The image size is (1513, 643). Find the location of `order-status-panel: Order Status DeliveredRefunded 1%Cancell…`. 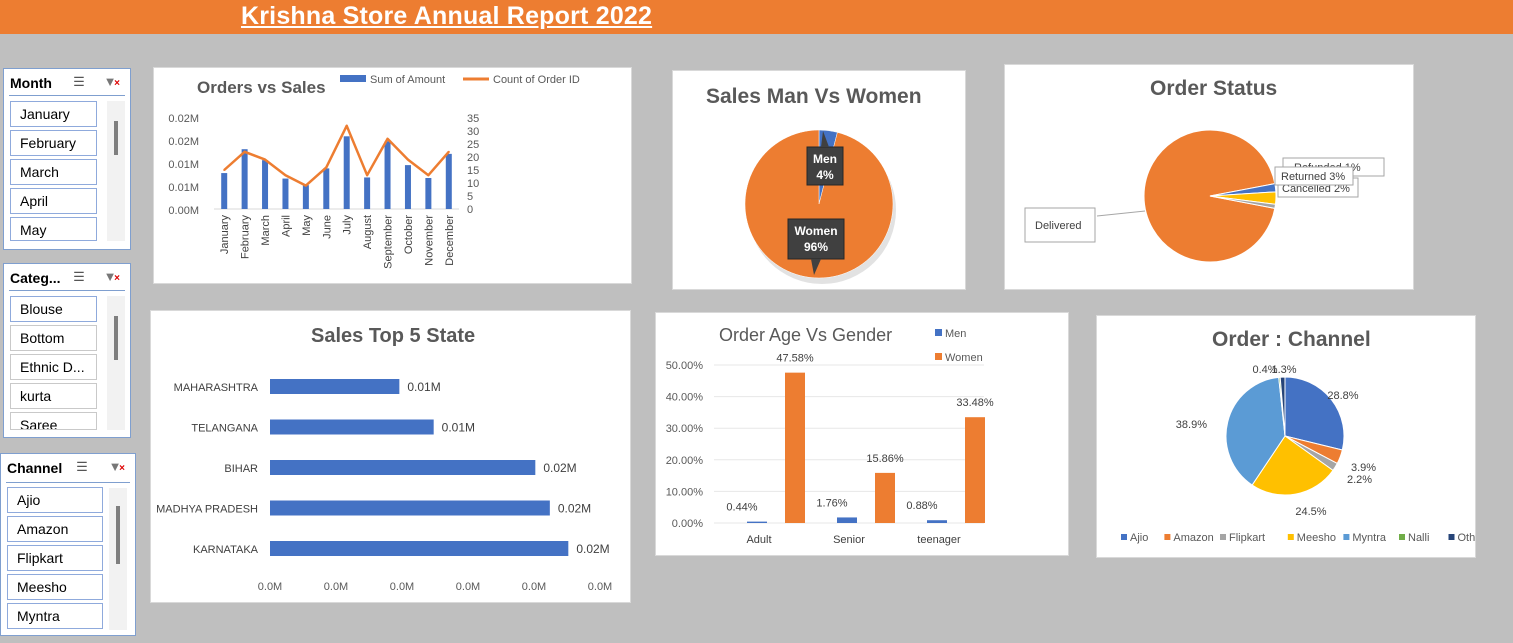

order-status-panel: Order Status DeliveredRefunded 1%Cancell… is located at coordinates (1209, 177).